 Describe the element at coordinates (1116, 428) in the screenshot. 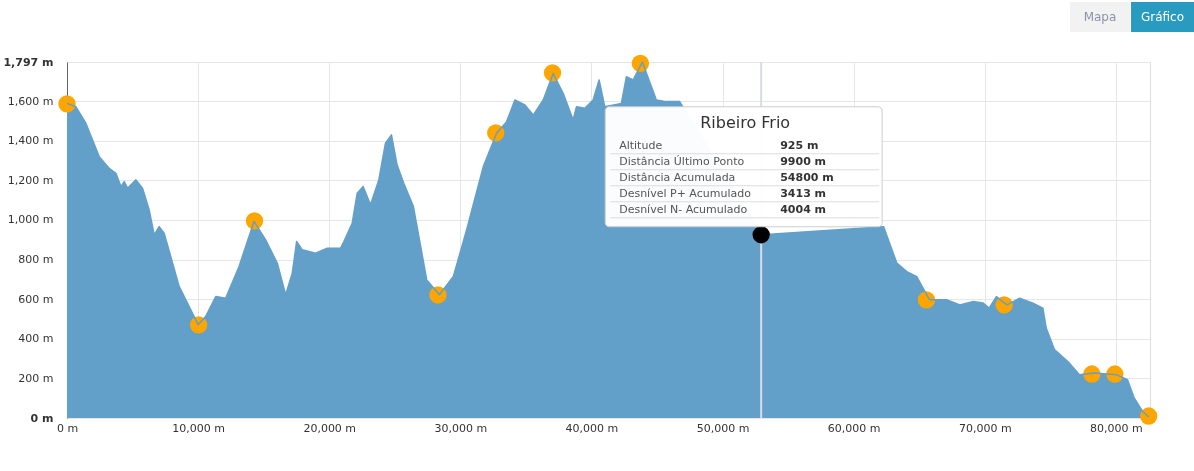

I see `x-tick-label: 80,000 m` at that location.